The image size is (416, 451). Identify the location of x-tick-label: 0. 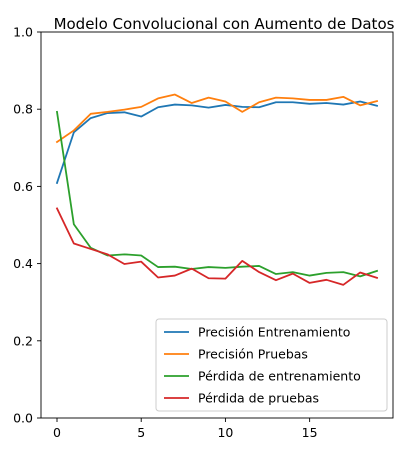
(57, 432).